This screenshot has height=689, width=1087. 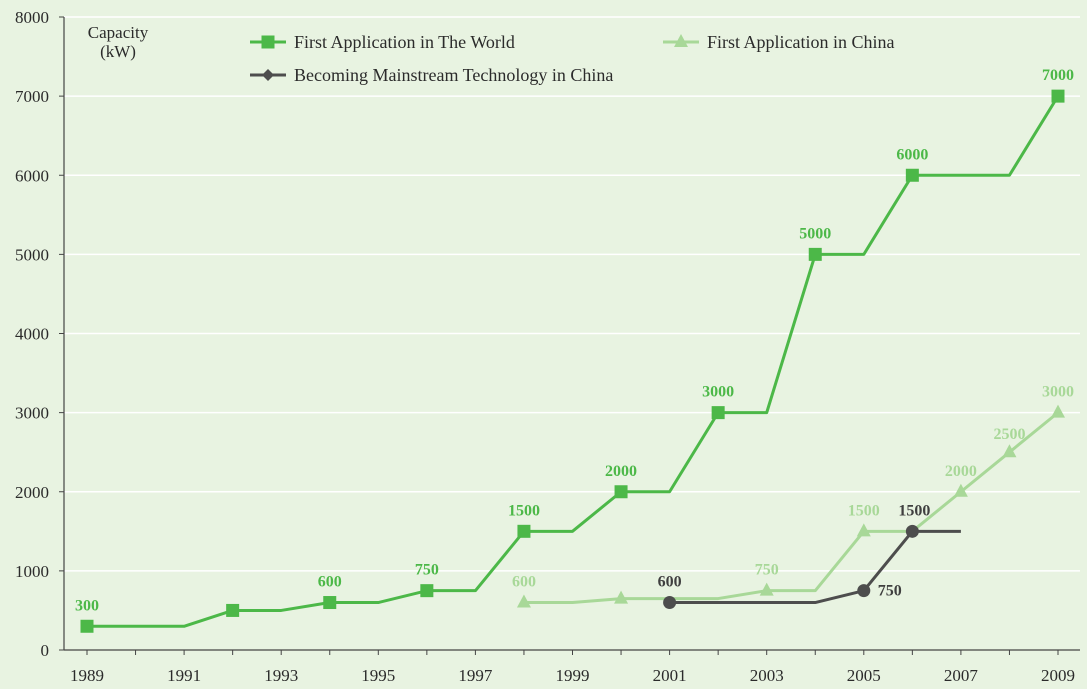 I want to click on x-tick-label: 2009, so click(x=1058, y=675).